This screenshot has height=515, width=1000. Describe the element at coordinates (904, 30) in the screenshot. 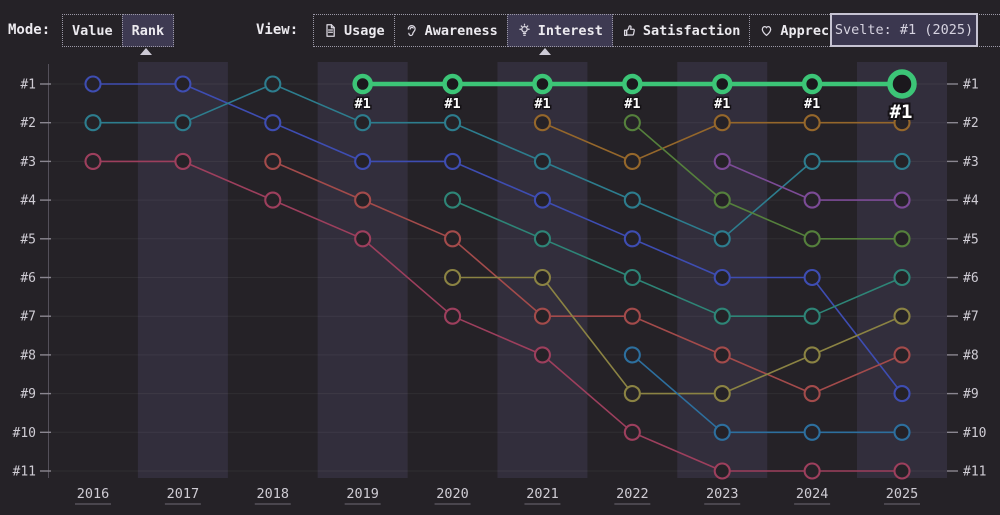

I see `tooltip-text: Svelte: #1 (2025)` at that location.